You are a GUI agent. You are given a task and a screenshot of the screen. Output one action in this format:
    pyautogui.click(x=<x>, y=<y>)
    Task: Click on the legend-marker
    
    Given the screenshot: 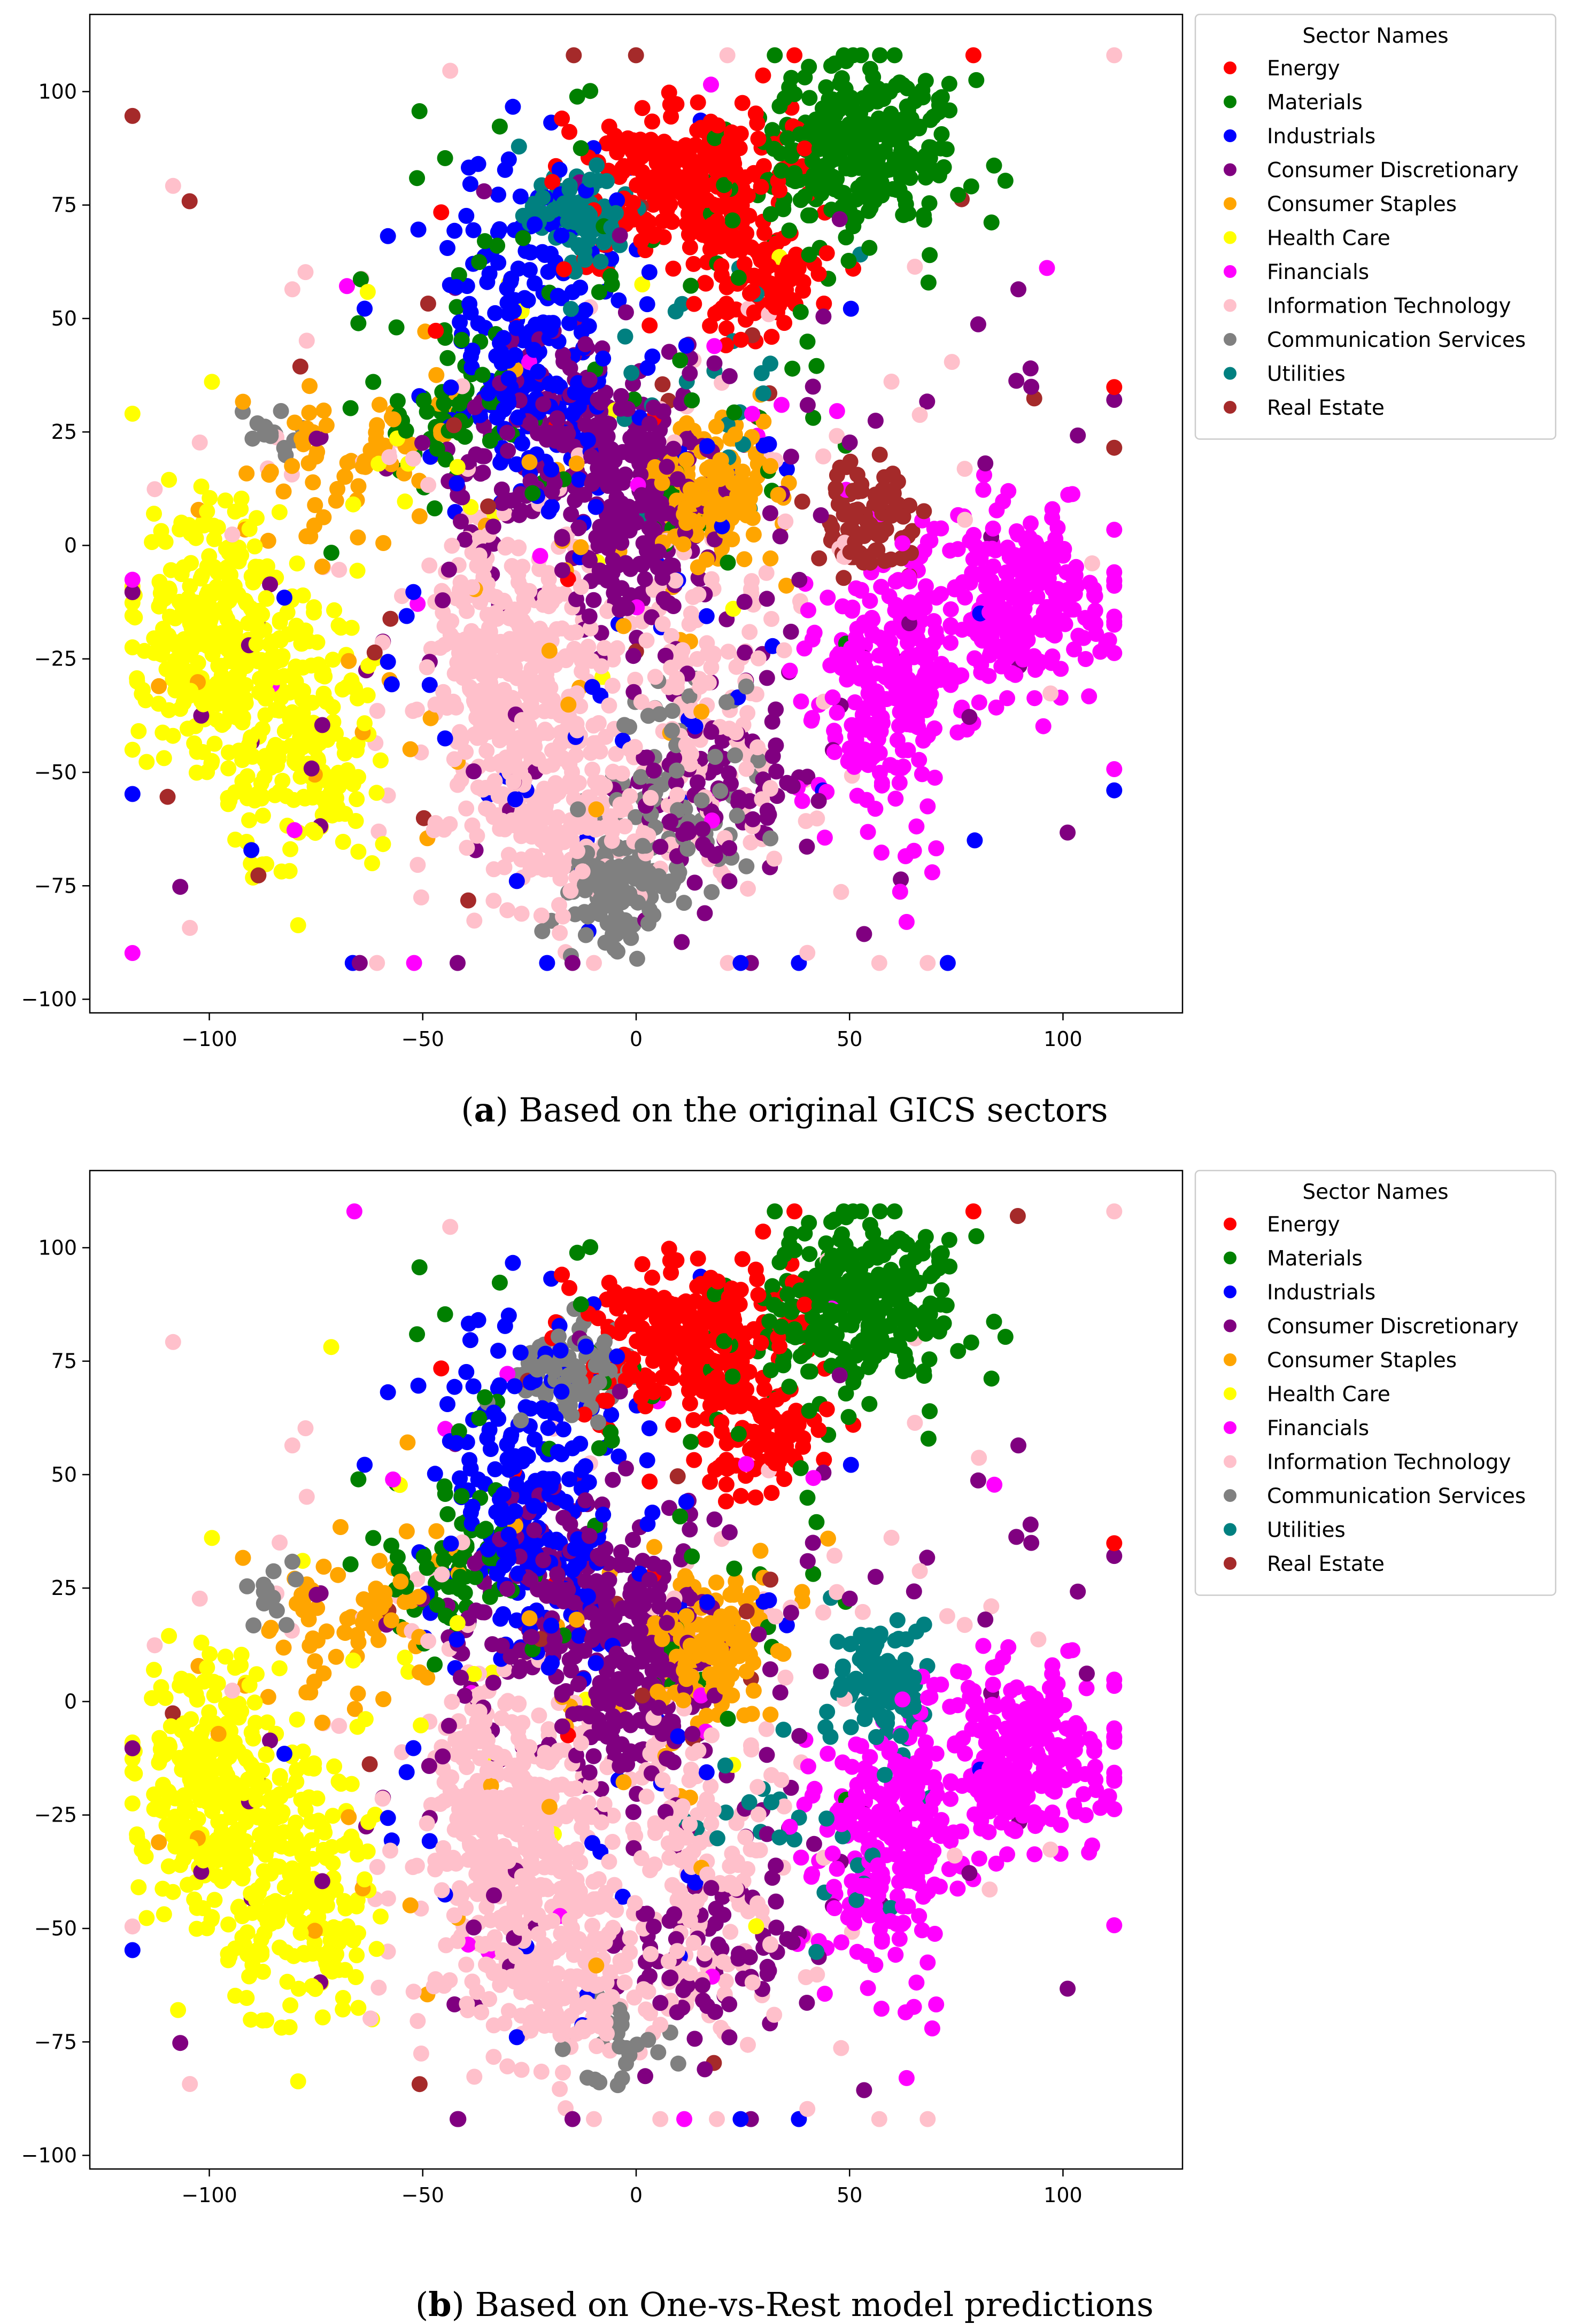 What is the action you would take?
    pyautogui.click(x=1230, y=340)
    